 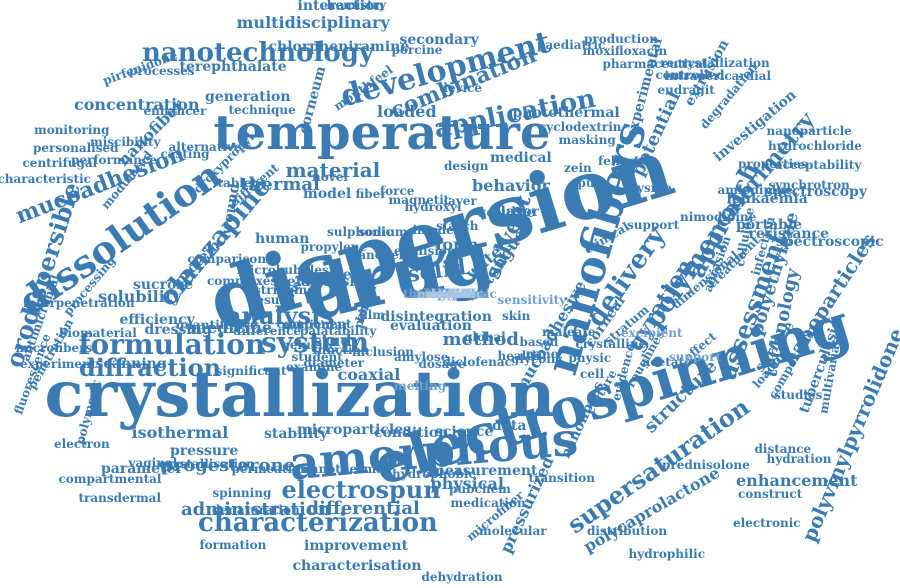 I want to click on word-science: science, so click(x=464, y=432).